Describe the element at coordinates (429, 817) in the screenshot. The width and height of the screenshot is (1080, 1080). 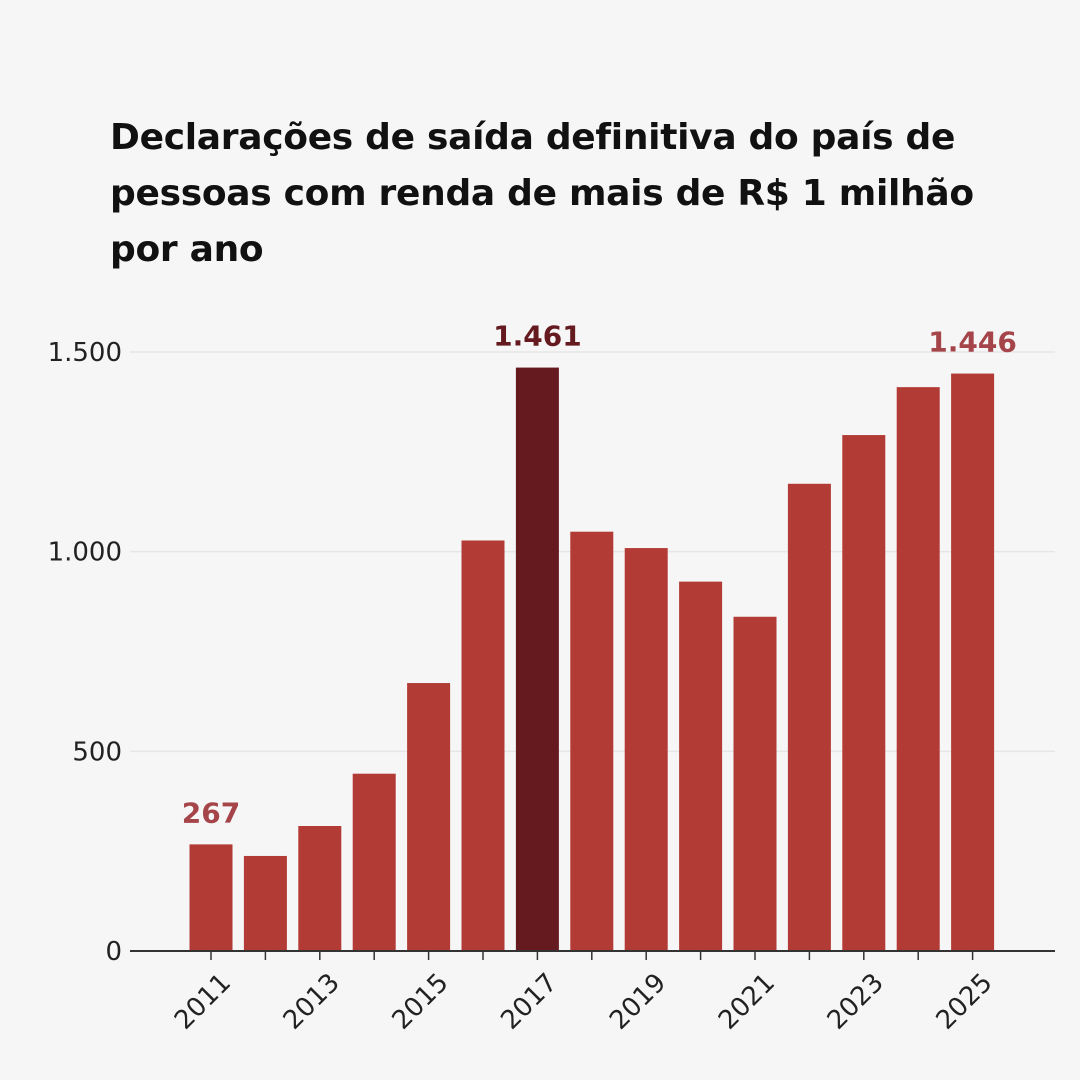
I see `bar-2015` at that location.